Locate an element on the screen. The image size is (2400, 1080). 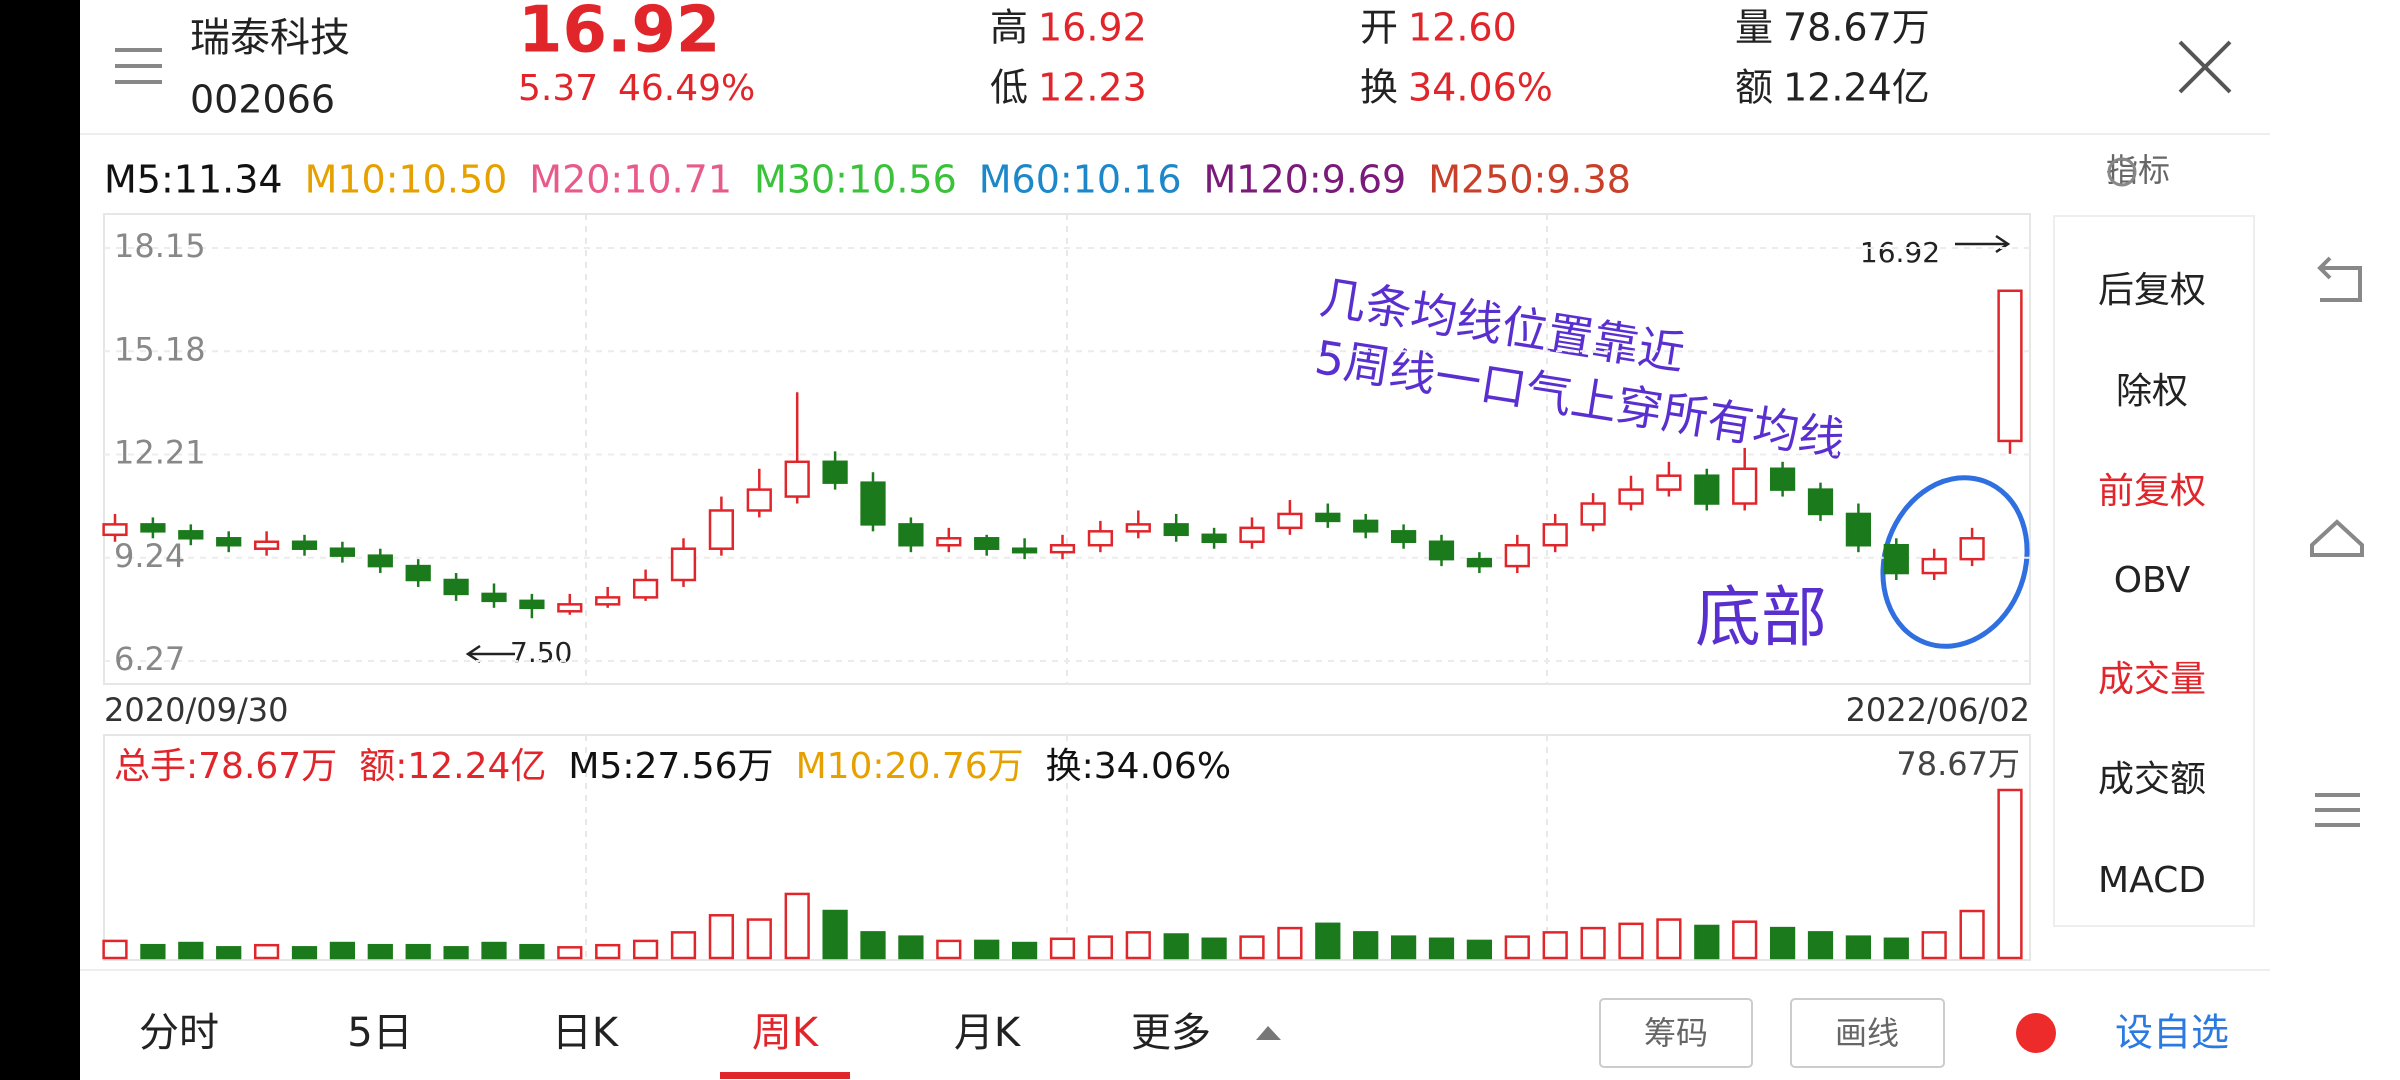
menu-item: 成交量 is located at coordinates (2152, 679).